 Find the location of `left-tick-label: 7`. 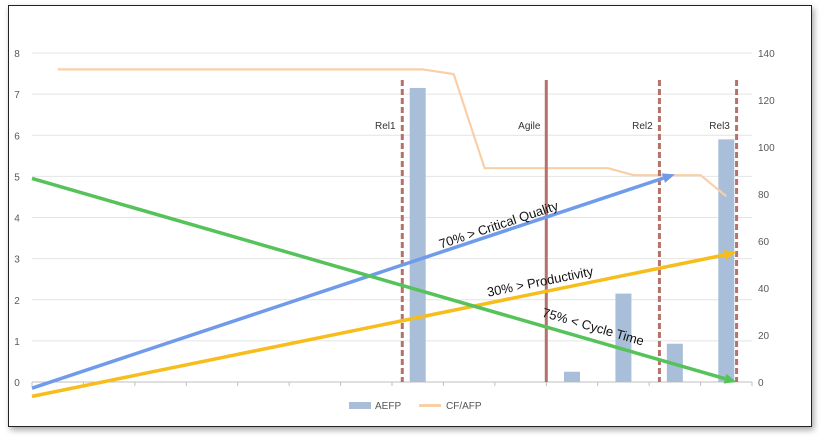

left-tick-label: 7 is located at coordinates (17, 95).